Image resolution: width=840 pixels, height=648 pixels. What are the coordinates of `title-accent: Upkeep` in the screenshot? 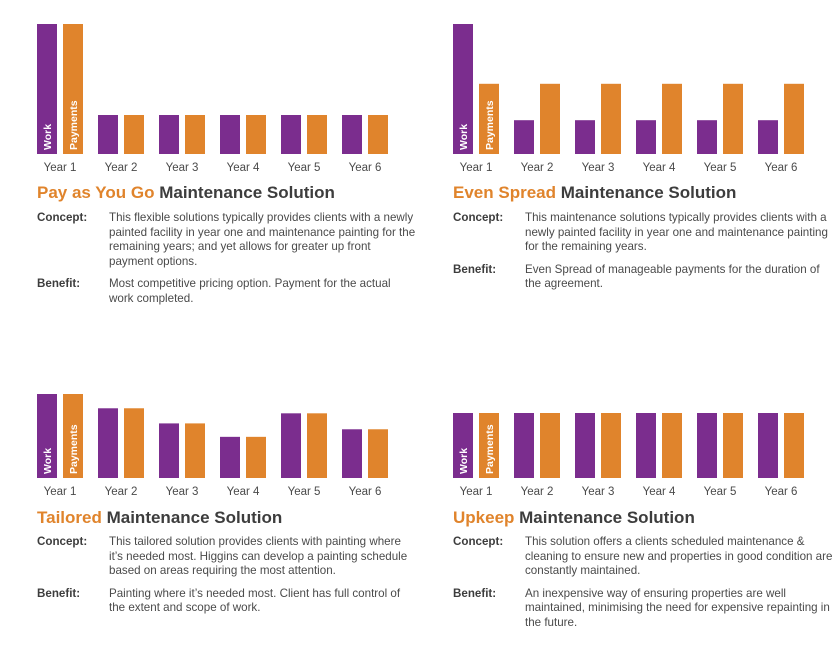 It's located at (484, 517).